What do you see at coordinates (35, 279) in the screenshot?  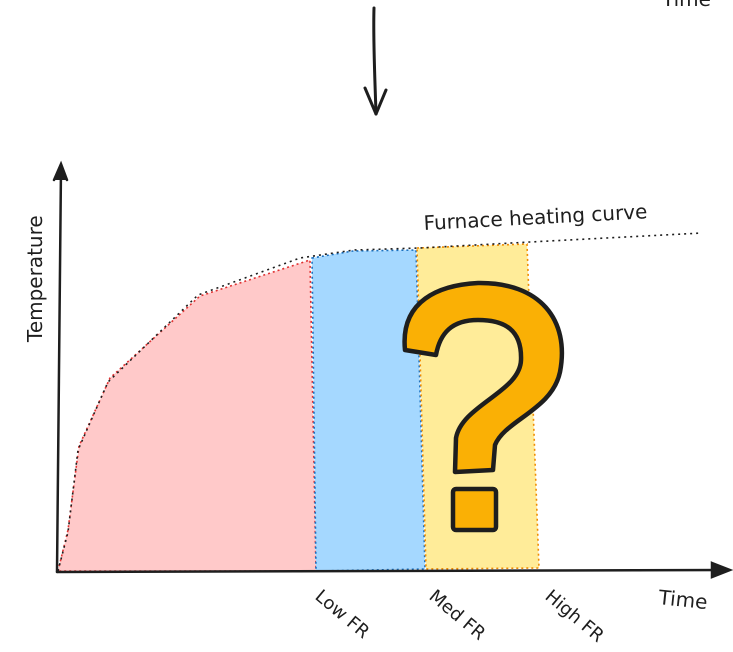 I see `y-axis-label: Temperature` at bounding box center [35, 279].